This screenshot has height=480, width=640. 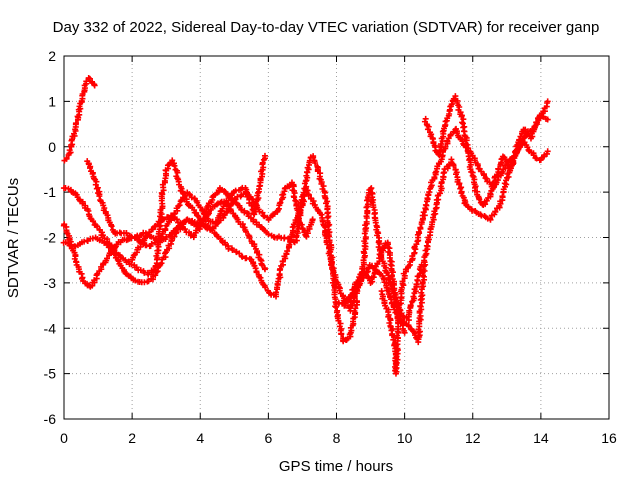 I want to click on series-trace, so click(x=464, y=250).